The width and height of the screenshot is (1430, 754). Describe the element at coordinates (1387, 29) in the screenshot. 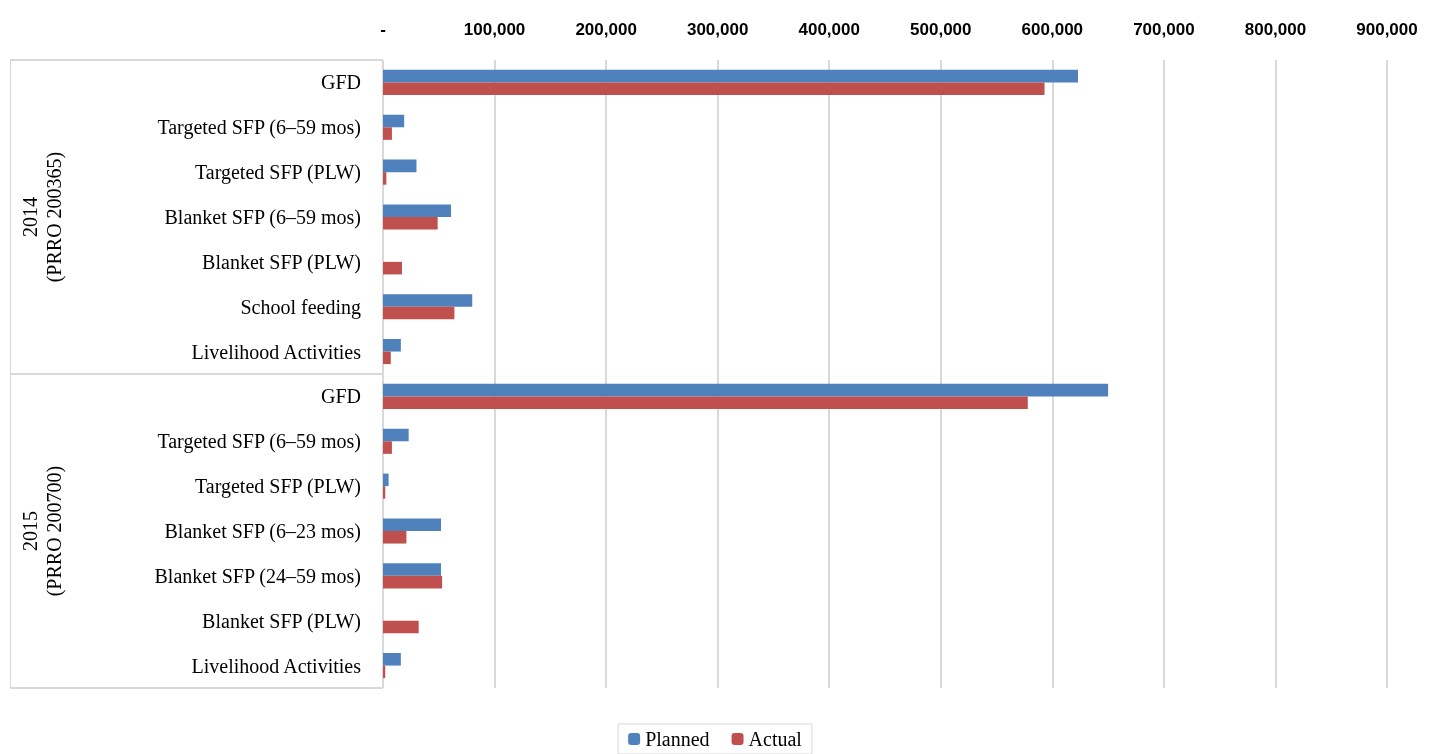

I see `x-tick-label: 900,000` at that location.